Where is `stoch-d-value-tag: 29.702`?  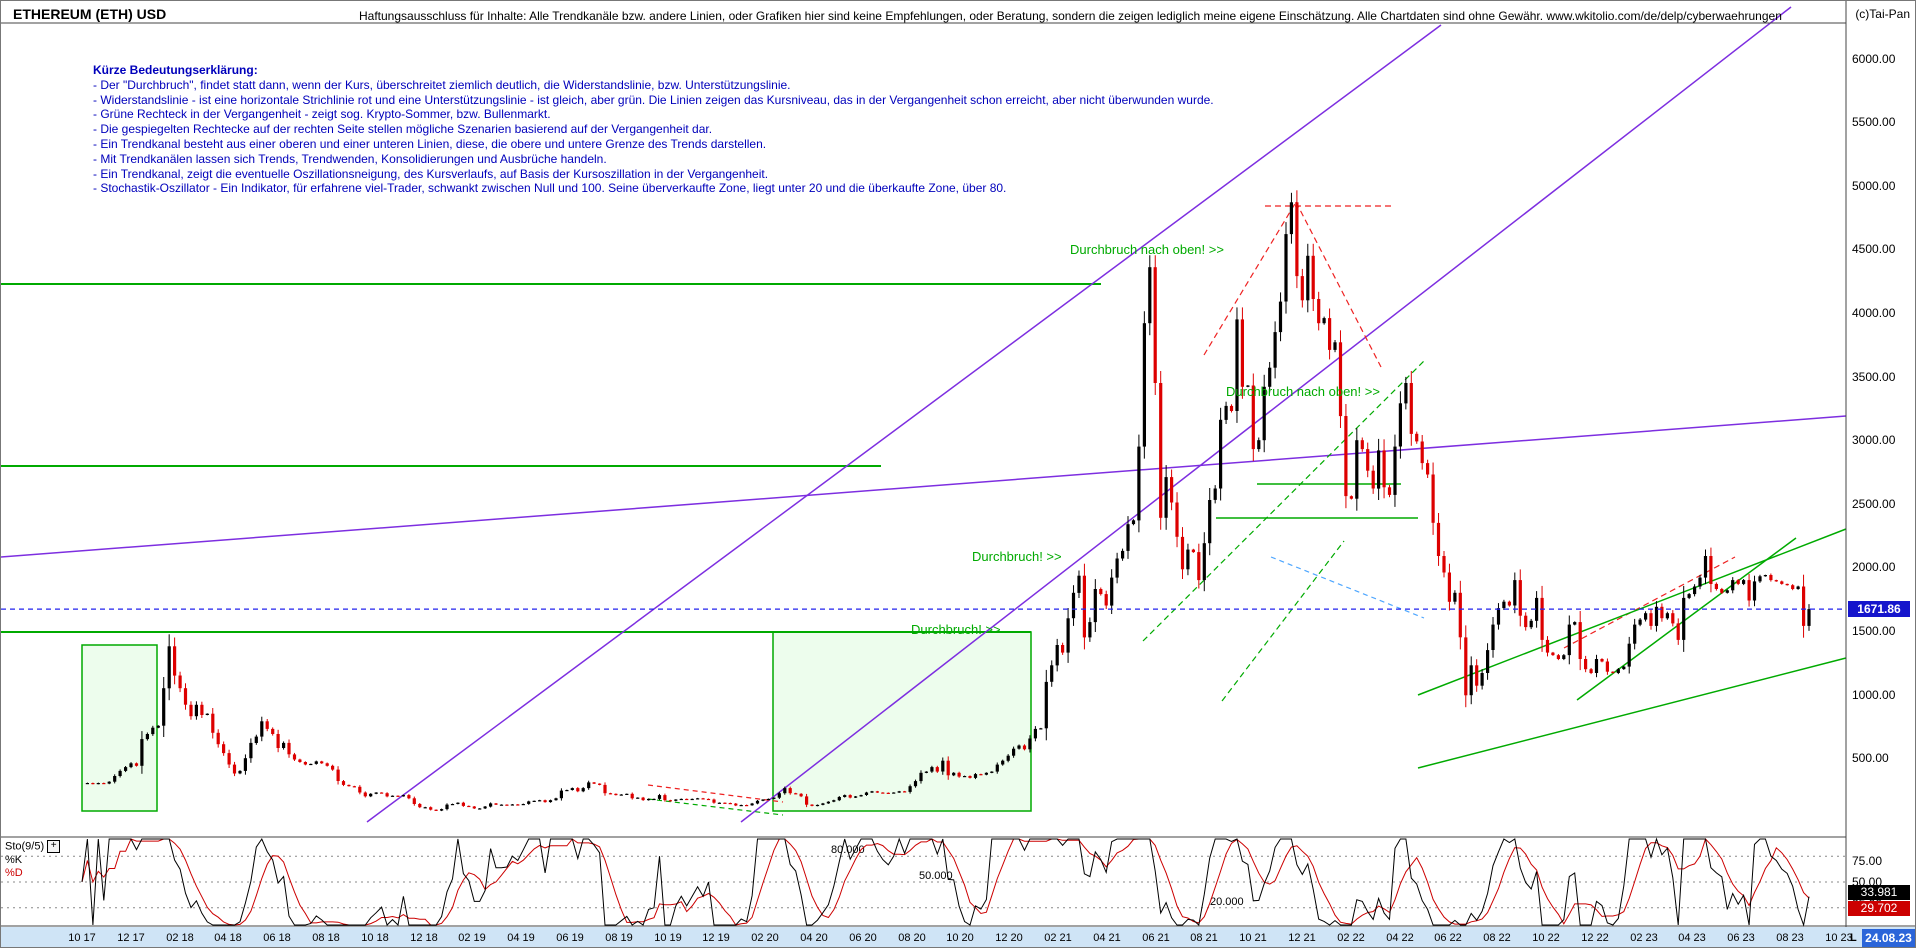 stoch-d-value-tag: 29.702 is located at coordinates (1879, 908).